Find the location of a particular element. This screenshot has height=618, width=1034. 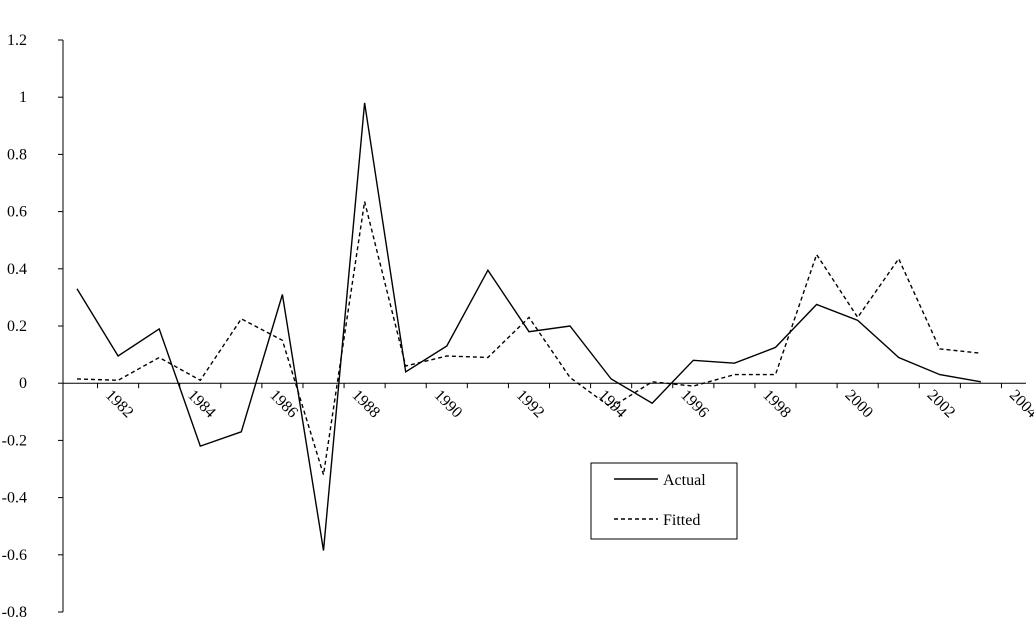

y-tick-label: 0.6 is located at coordinates (17, 212).